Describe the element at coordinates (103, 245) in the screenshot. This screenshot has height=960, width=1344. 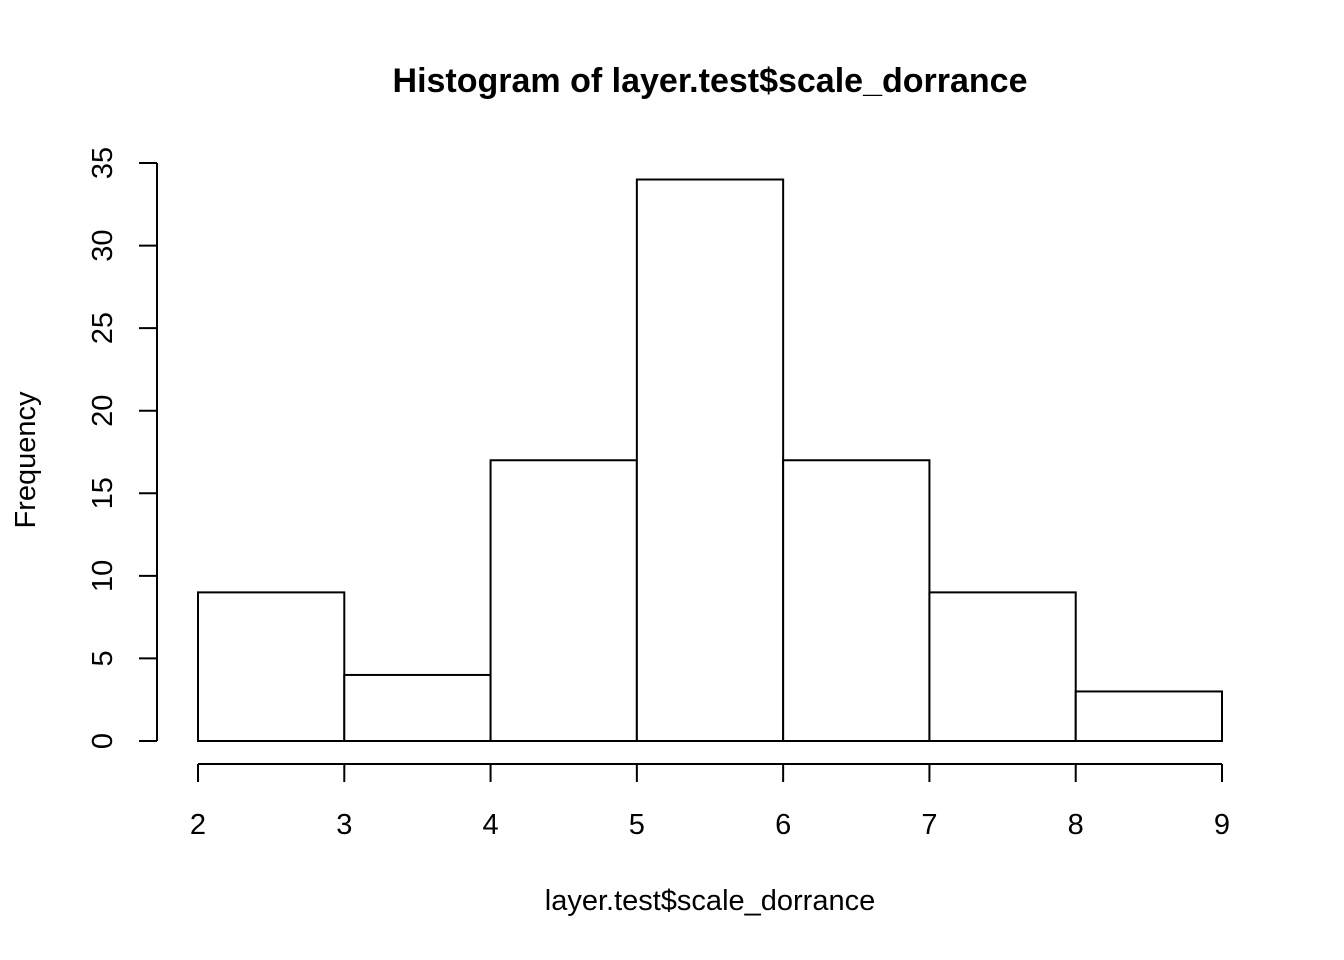
I see `y-tick-label-6: 30` at that location.